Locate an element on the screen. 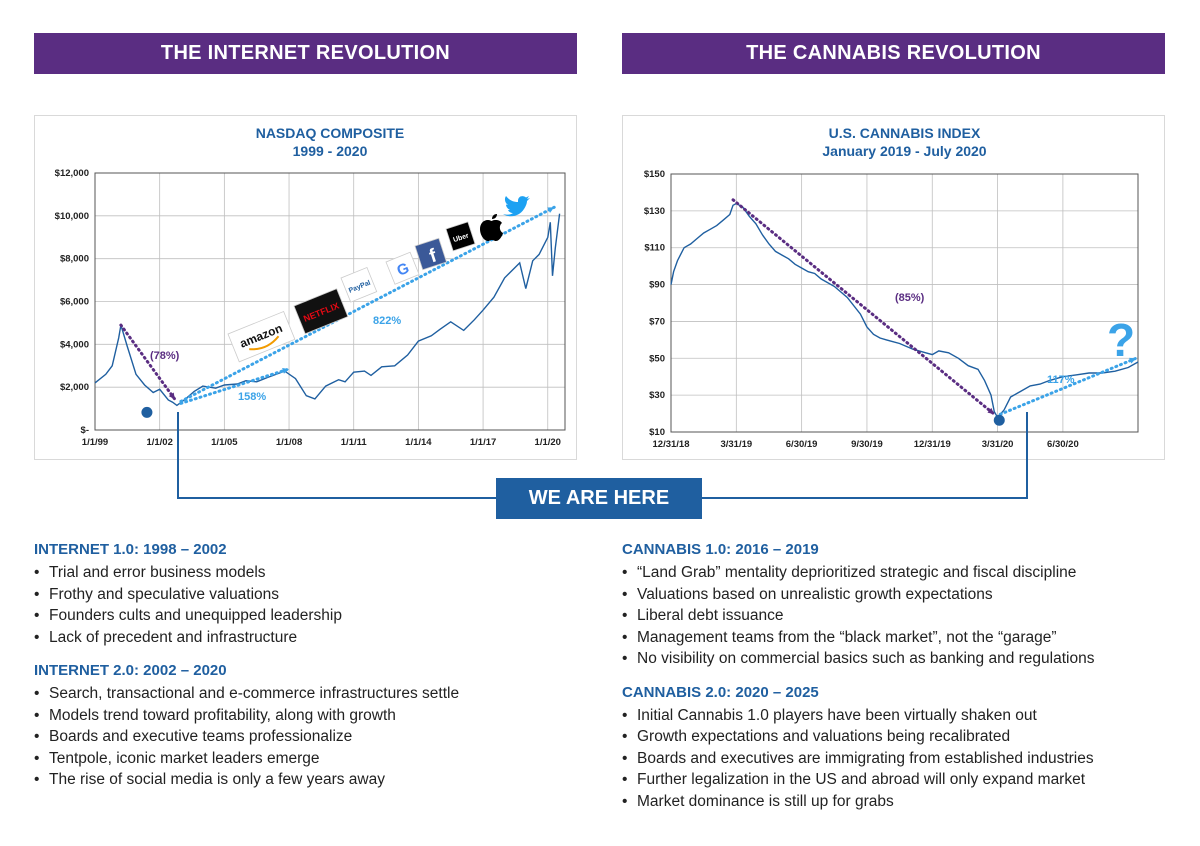  list-item: Trial and error business models is located at coordinates (314, 573).